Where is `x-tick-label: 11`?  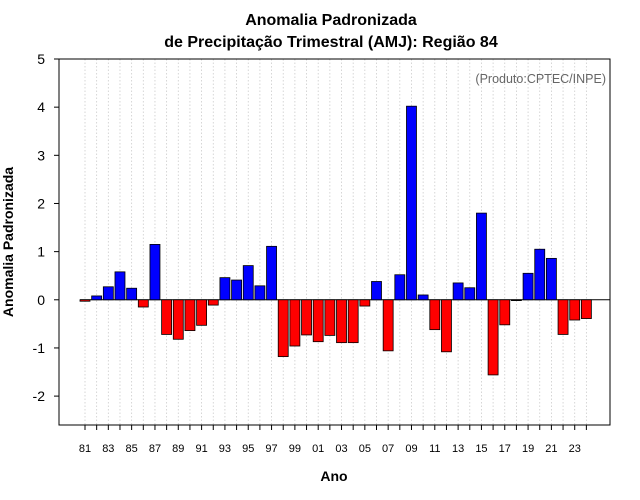
x-tick-label: 11 is located at coordinates (434, 449).